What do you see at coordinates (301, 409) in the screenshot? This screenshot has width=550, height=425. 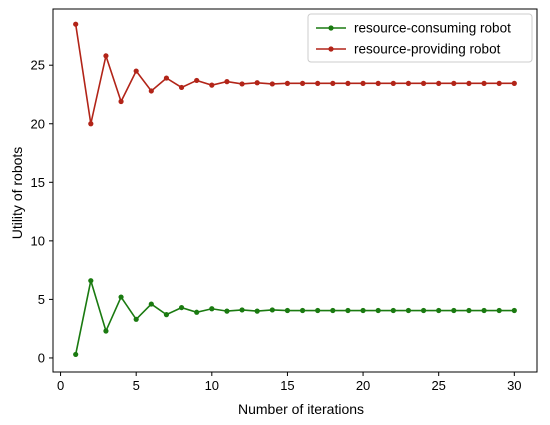 I see `x-axis-title: Number of iterations` at bounding box center [301, 409].